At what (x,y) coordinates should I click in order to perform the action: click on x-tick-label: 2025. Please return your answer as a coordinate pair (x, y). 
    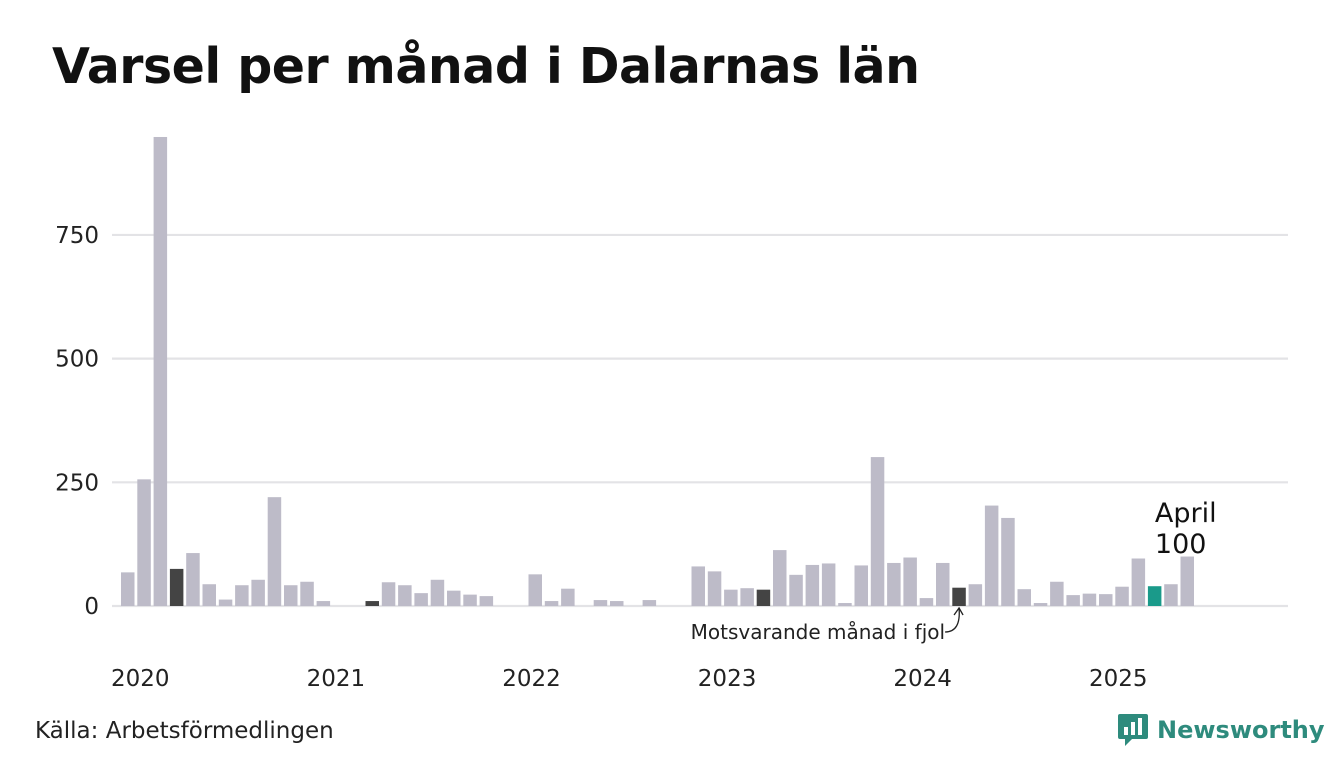
    Looking at the image, I should click on (1118, 679).